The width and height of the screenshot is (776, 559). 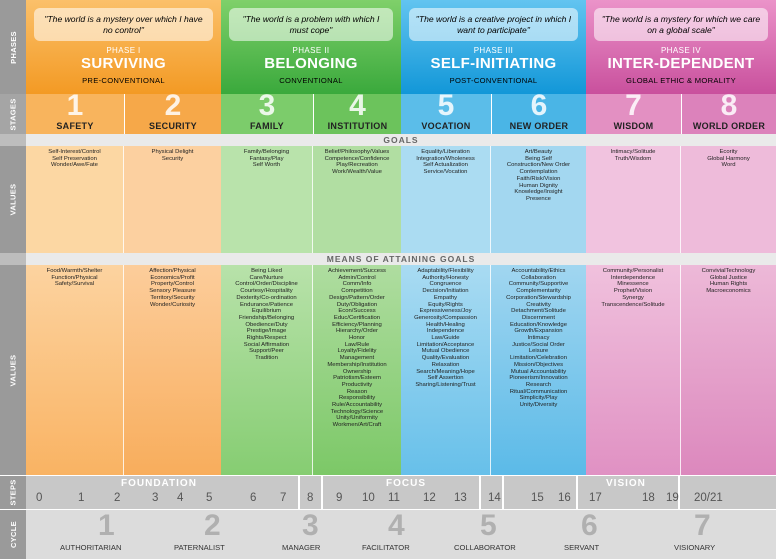 What do you see at coordinates (357, 398) in the screenshot?
I see `value-item: Responsibility` at bounding box center [357, 398].